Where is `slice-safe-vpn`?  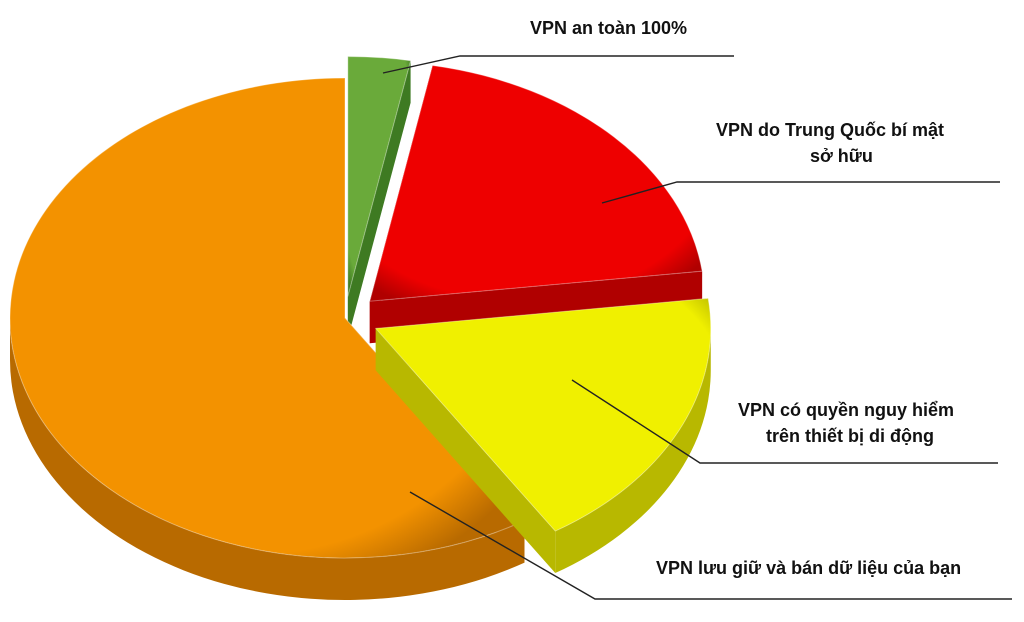
slice-safe-vpn is located at coordinates (379, 197).